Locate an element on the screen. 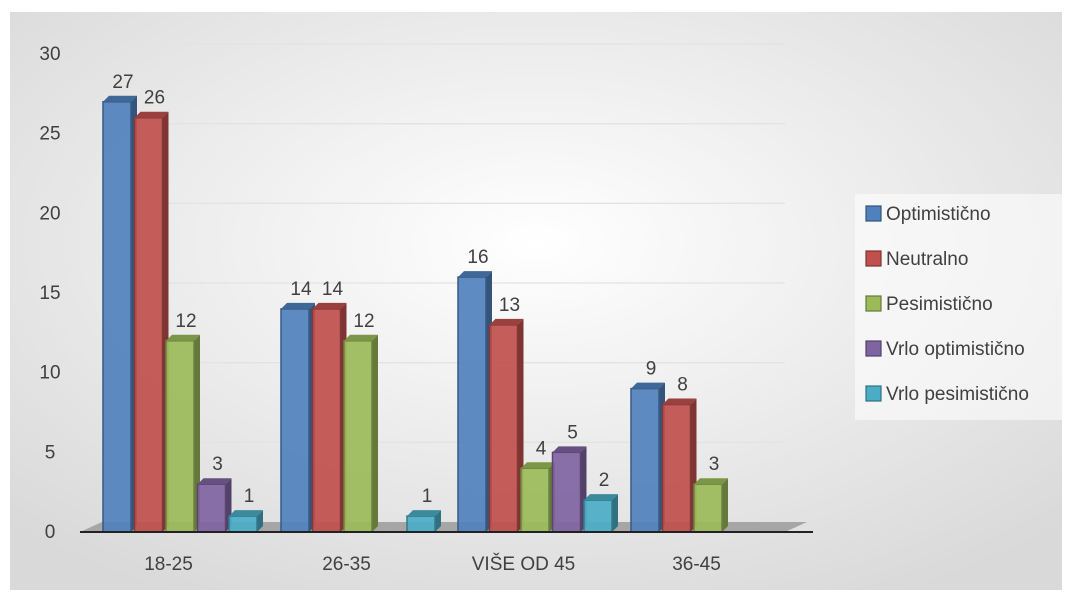 The image size is (1068, 597). y-tick-label: 30 is located at coordinates (49, 54).